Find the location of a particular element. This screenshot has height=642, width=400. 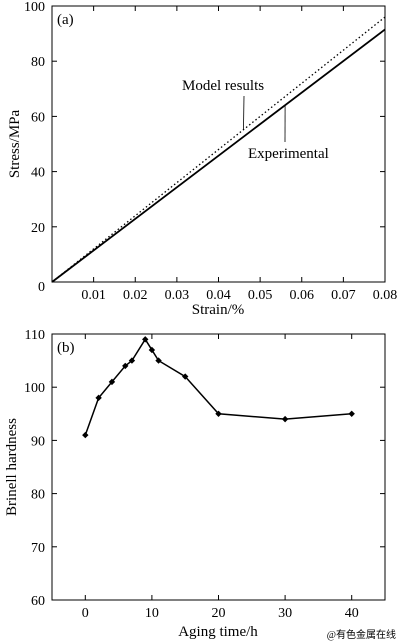

panel-a-y-tick-label: 60 is located at coordinates (38, 117).